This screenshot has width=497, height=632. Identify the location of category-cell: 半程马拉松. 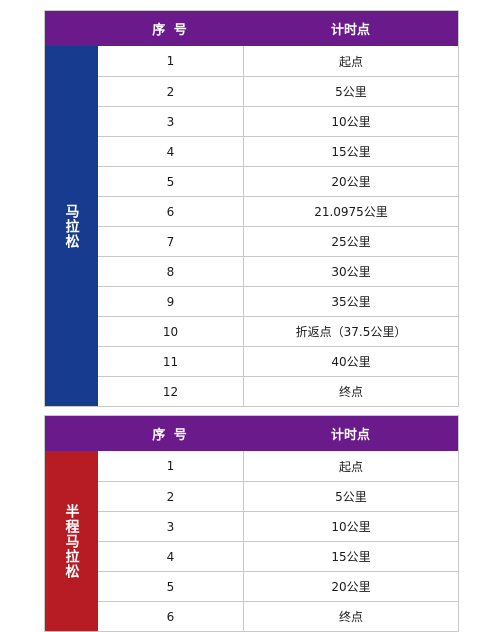
(71, 541).